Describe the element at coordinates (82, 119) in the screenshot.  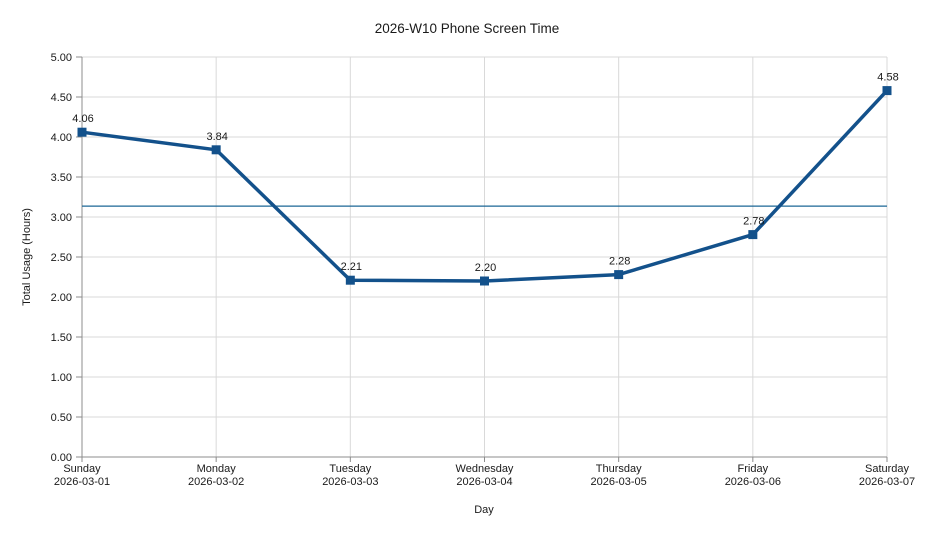
I see `data-point-label: 4.06` at that location.